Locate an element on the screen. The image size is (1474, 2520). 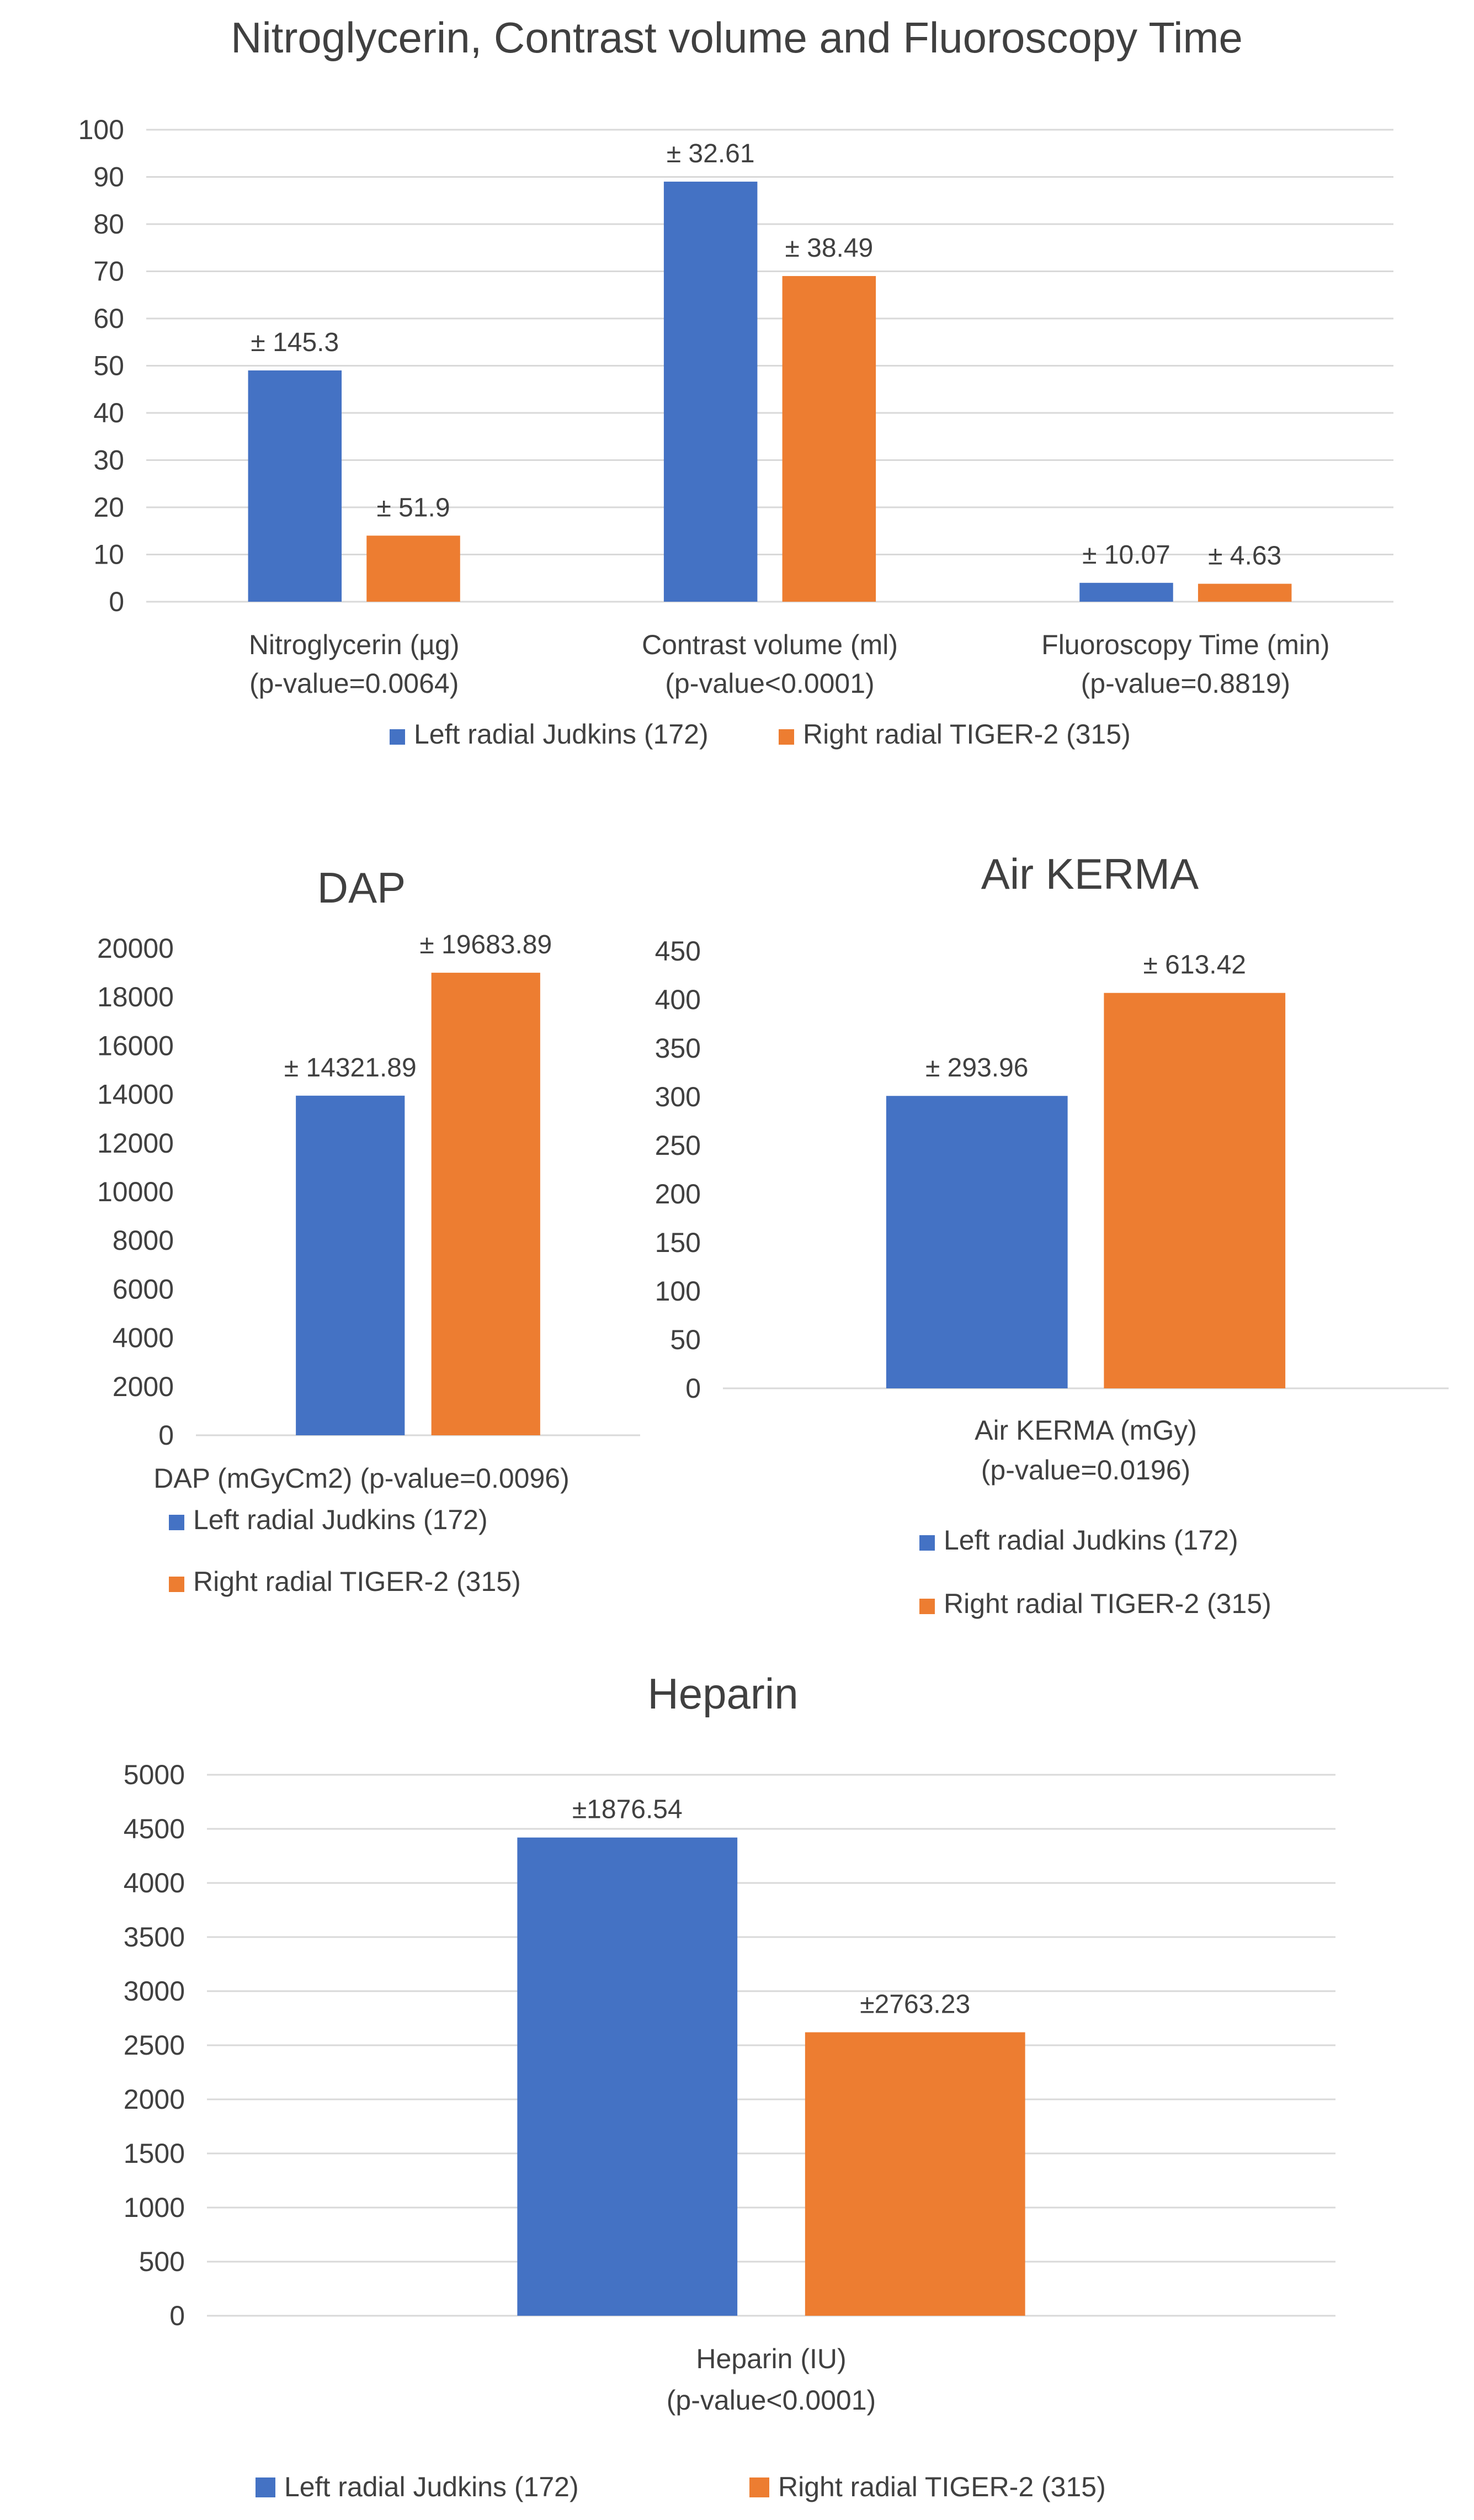
data-label: ± 32.61 is located at coordinates (711, 153).